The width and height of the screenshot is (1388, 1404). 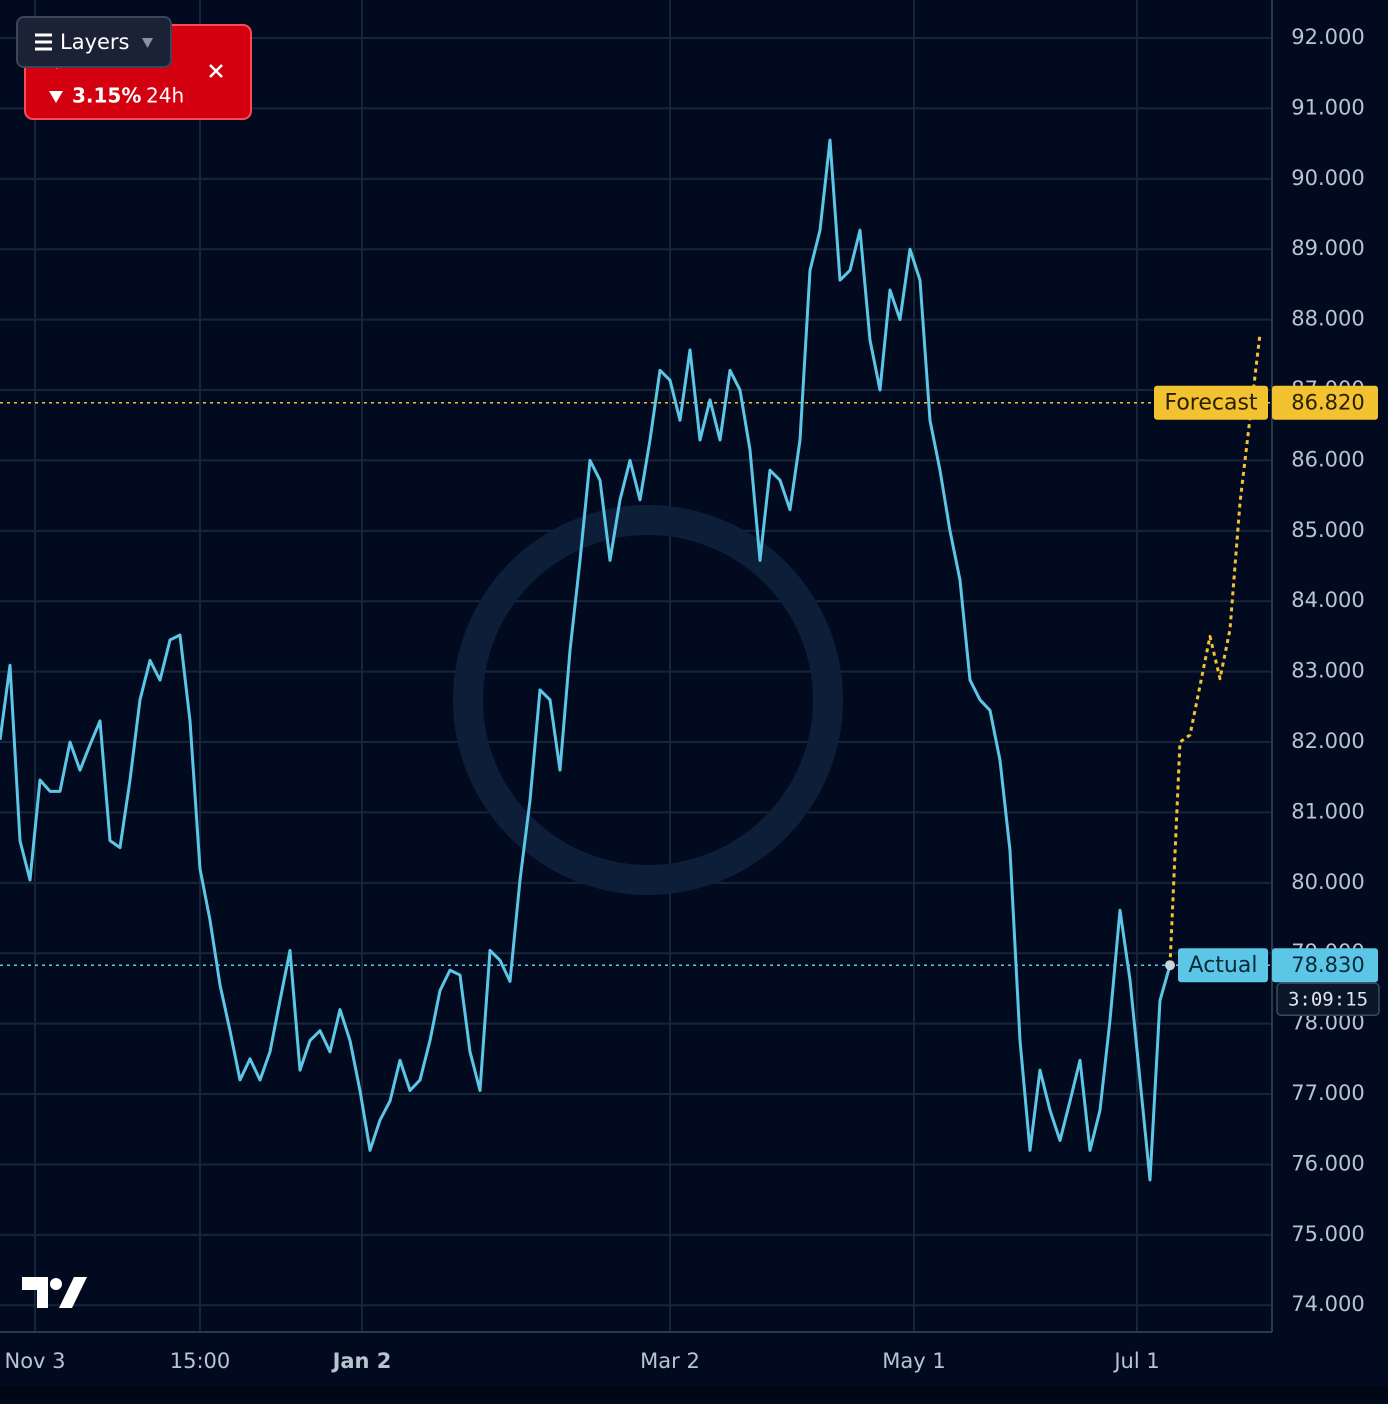 I want to click on logo, so click(x=54, y=1292).